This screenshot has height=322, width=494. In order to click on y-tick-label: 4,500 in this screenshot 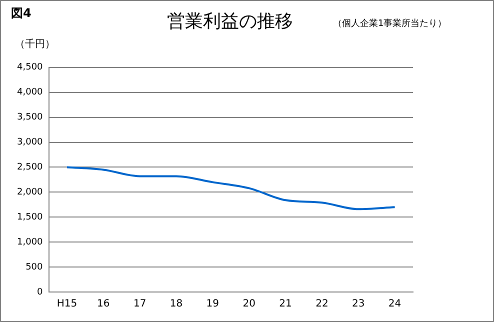, I will do `click(30, 67)`.